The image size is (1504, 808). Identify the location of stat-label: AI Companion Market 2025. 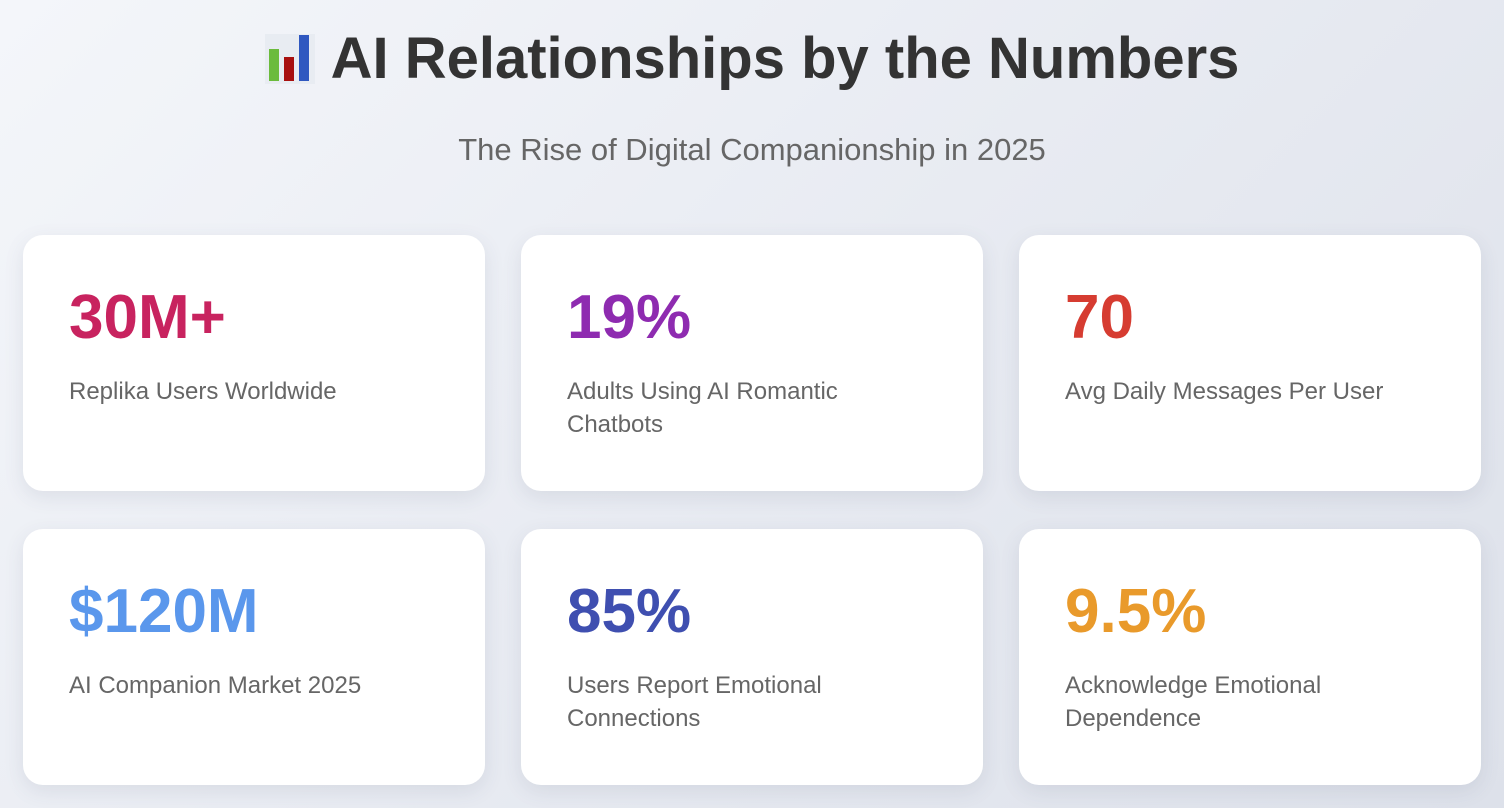
(215, 685).